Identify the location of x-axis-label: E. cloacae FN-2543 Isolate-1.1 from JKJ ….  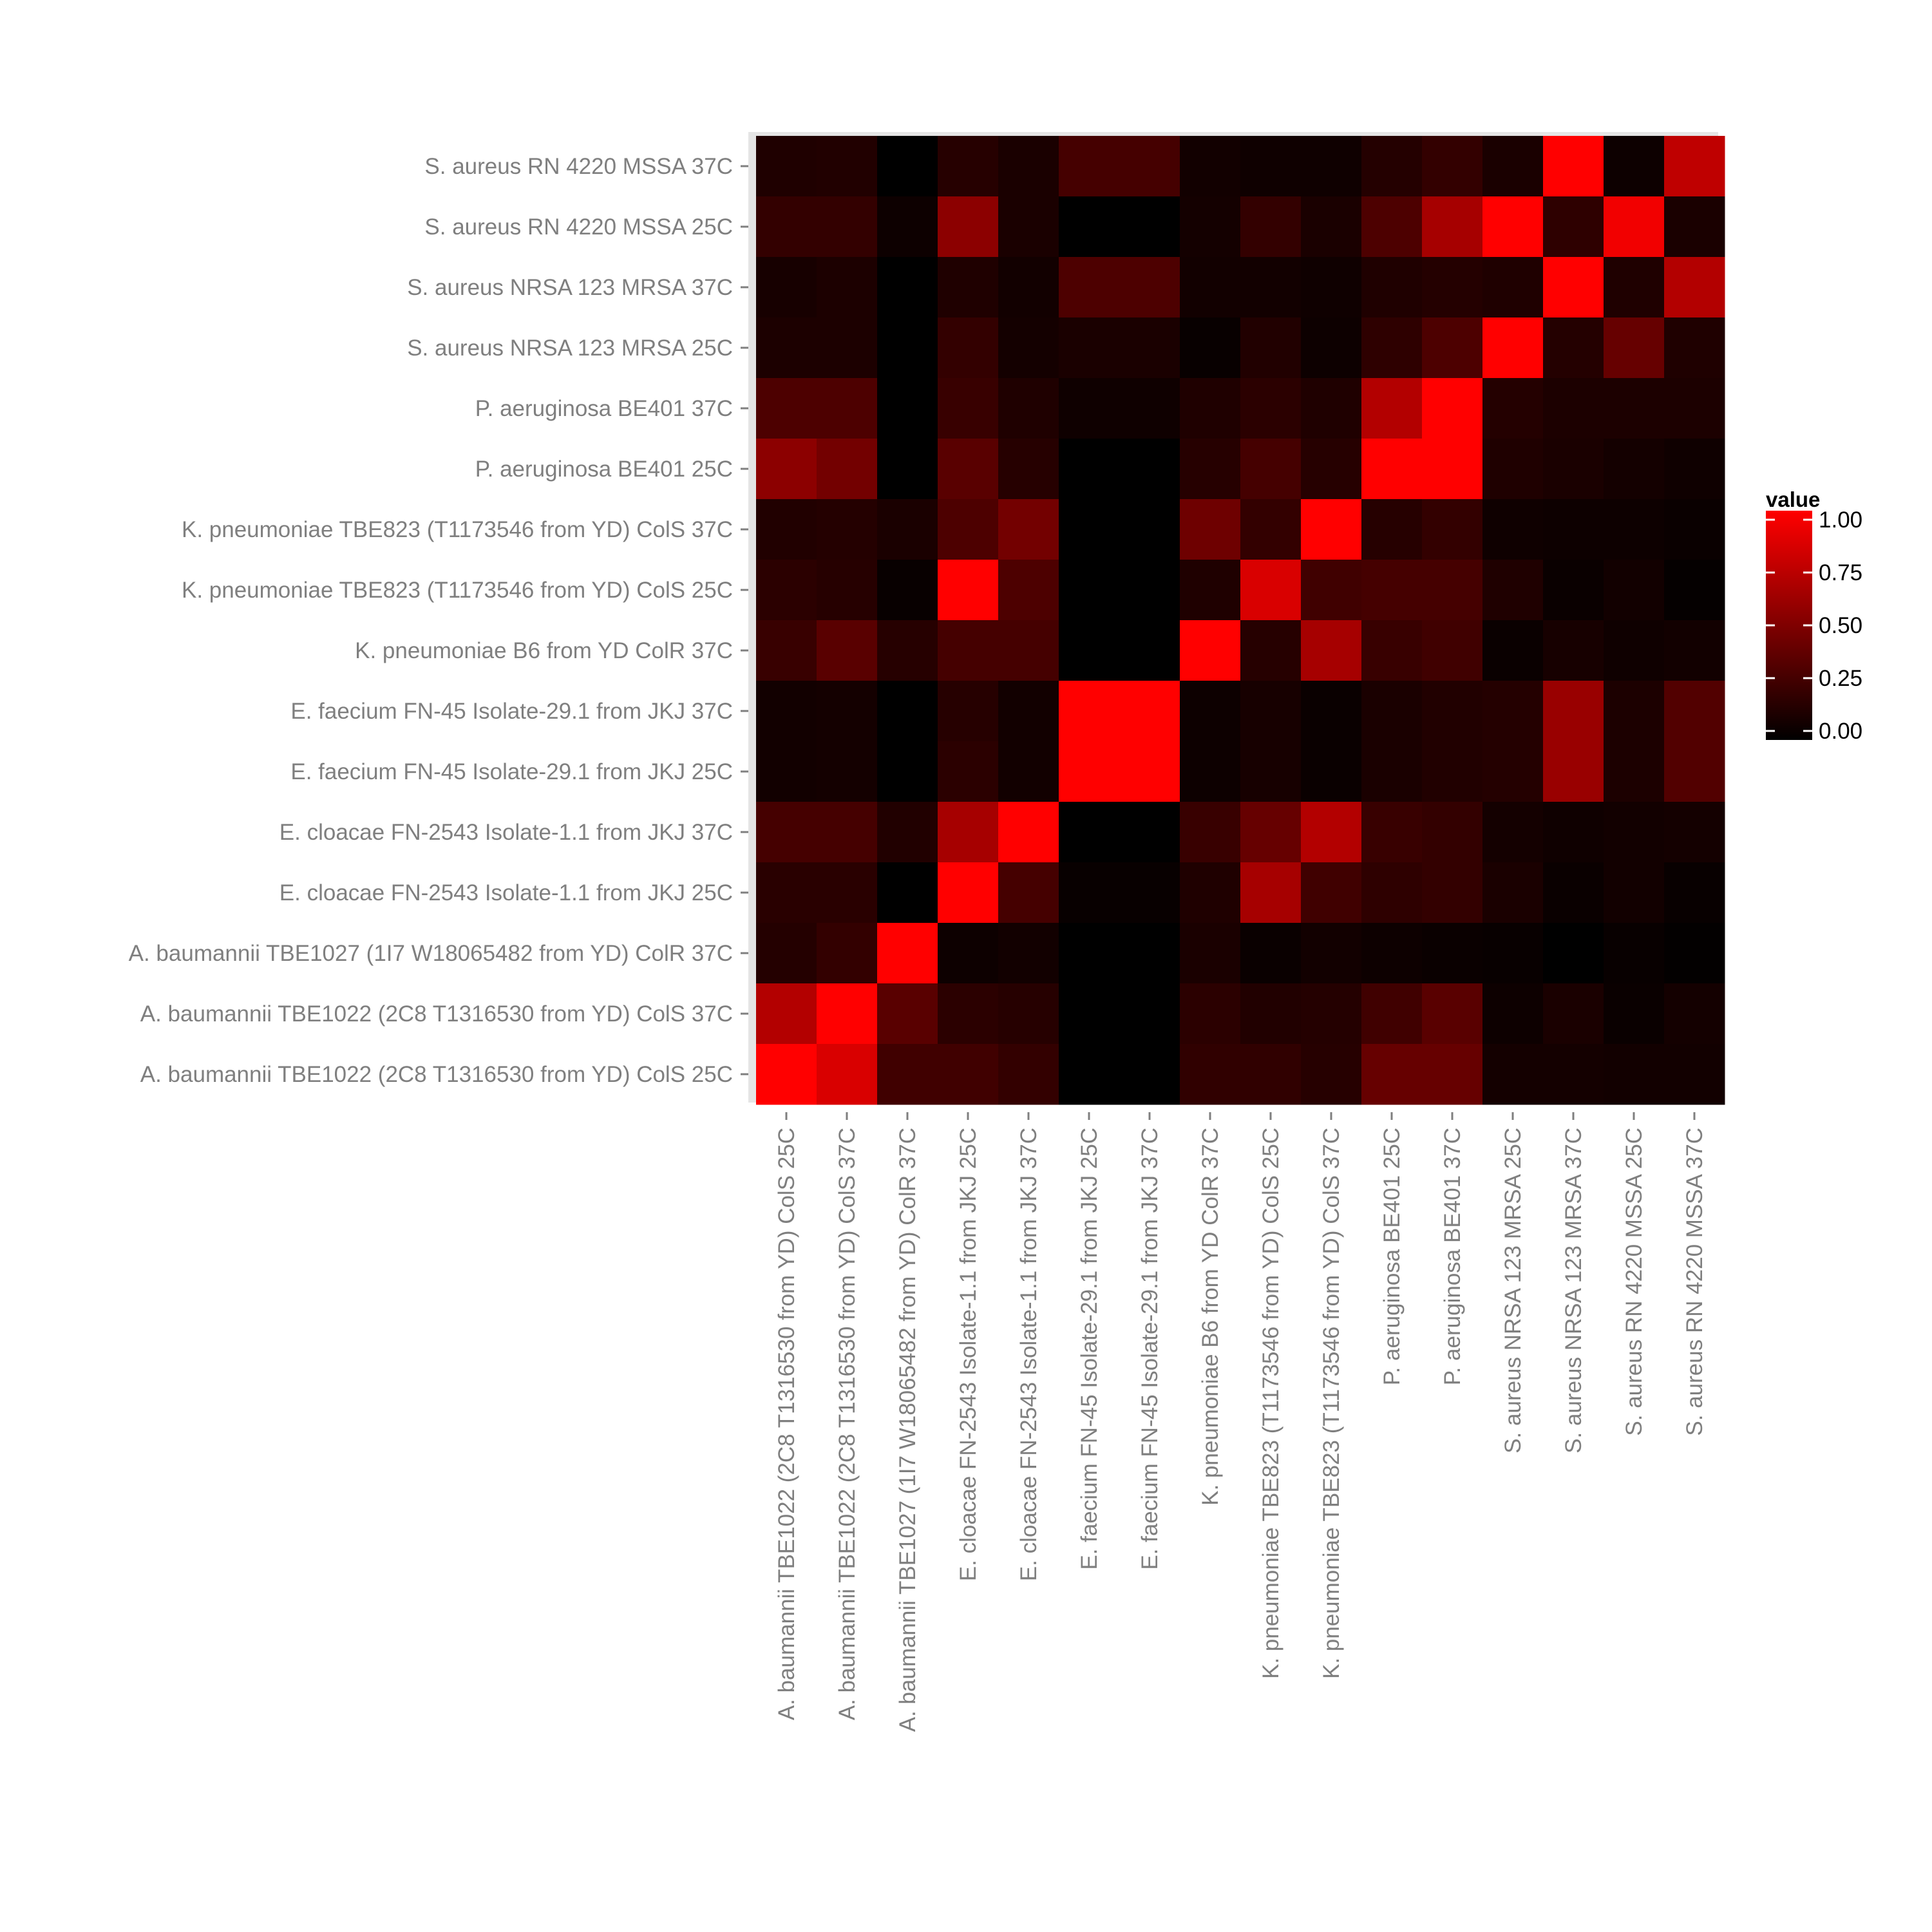
(1028, 1354).